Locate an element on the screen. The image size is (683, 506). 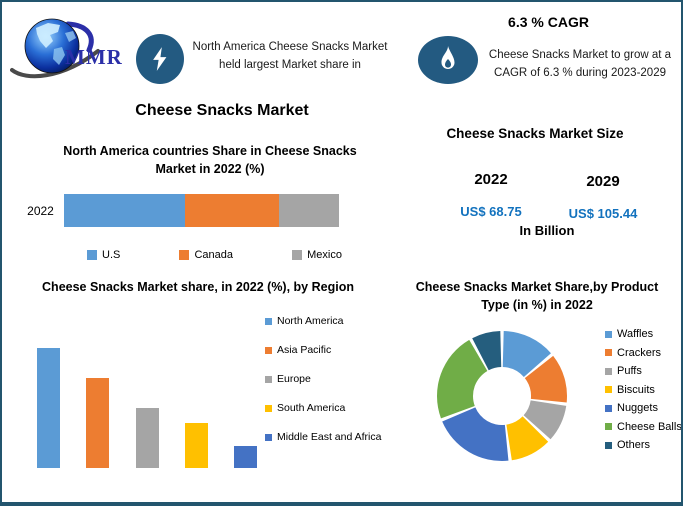
legend-item-nuggets: Nuggets is located at coordinates (643, 408).